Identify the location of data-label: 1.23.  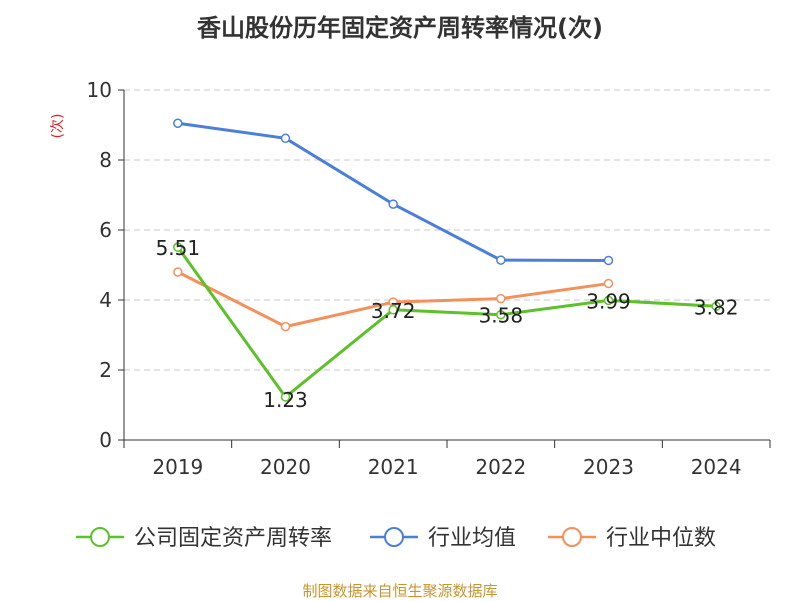
(285, 400).